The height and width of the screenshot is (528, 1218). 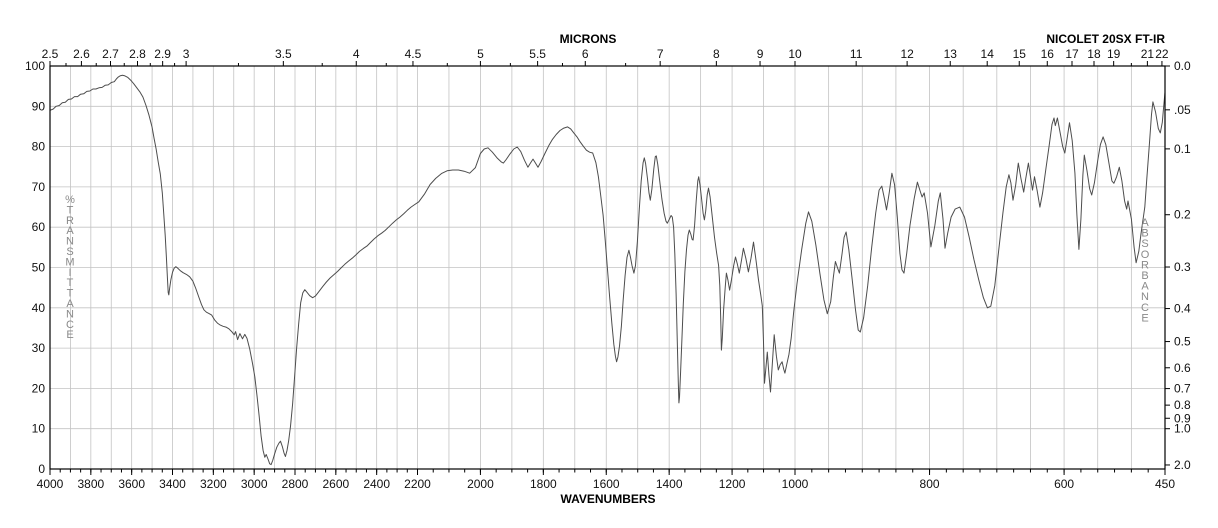 I want to click on svg-text: 0.1, so click(x=1182, y=149).